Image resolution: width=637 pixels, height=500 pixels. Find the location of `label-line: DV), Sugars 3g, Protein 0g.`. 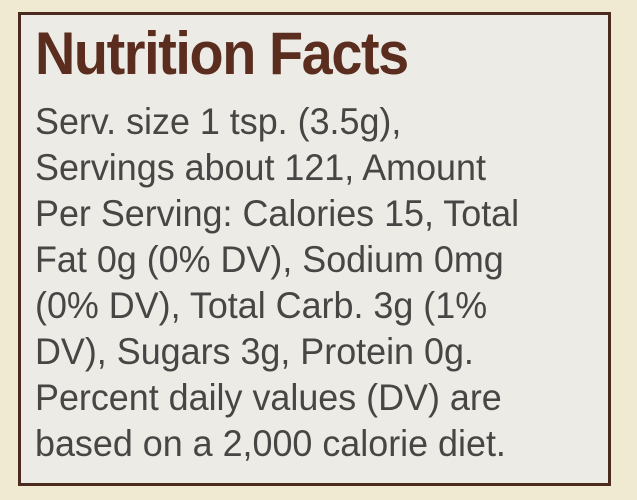

label-line: DV), Sugars 3g, Protein 0g. is located at coordinates (254, 351).